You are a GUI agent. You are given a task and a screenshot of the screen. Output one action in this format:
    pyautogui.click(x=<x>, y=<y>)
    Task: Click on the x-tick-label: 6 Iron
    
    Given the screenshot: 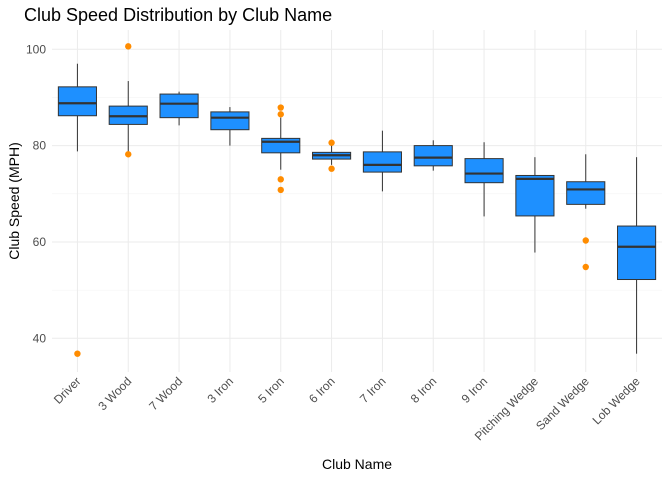 What is the action you would take?
    pyautogui.click(x=322, y=390)
    